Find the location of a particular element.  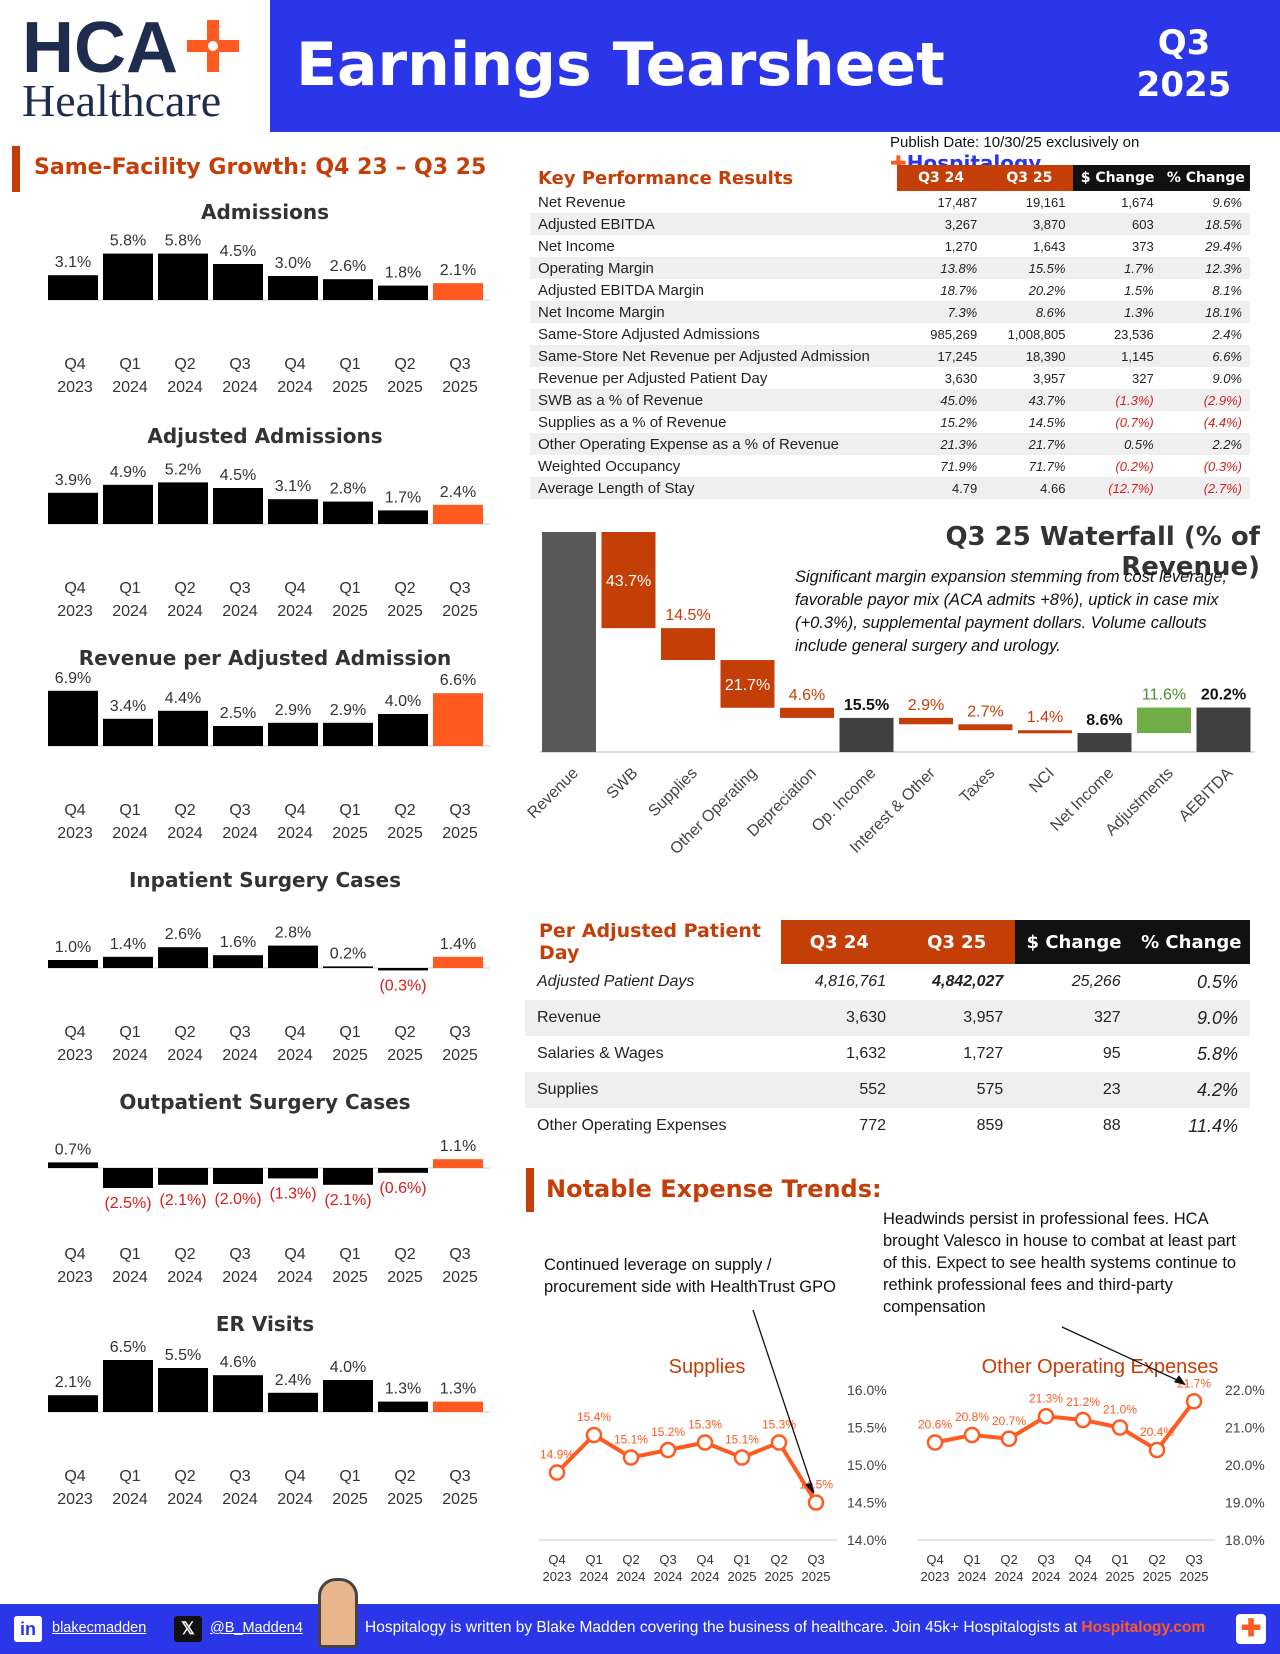

linkedin-handle: blakecmadden is located at coordinates (99, 1628).